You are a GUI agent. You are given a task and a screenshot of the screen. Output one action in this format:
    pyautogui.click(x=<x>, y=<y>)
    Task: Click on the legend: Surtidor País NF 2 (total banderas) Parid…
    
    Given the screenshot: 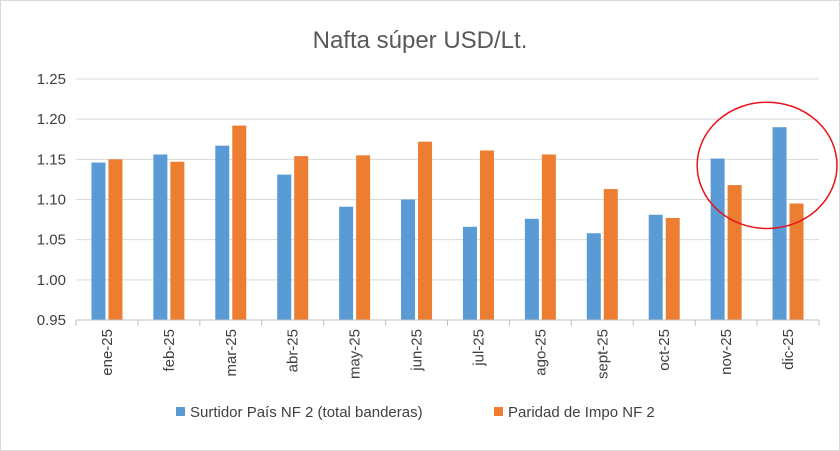 What is the action you would take?
    pyautogui.click(x=415, y=412)
    